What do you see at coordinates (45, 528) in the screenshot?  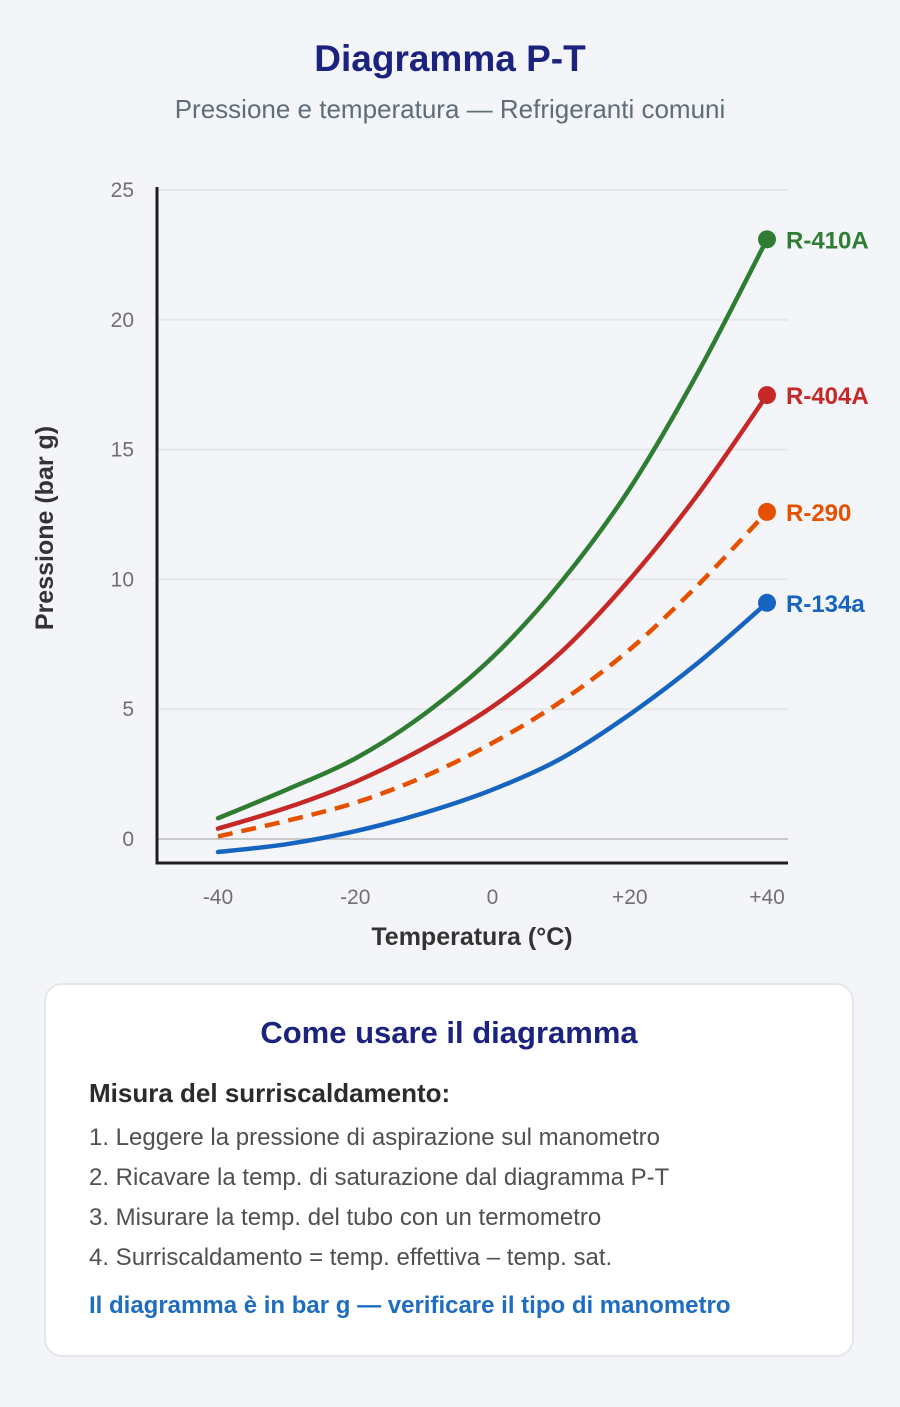 I see `y-axis-title: Pressione (bar g)` at bounding box center [45, 528].